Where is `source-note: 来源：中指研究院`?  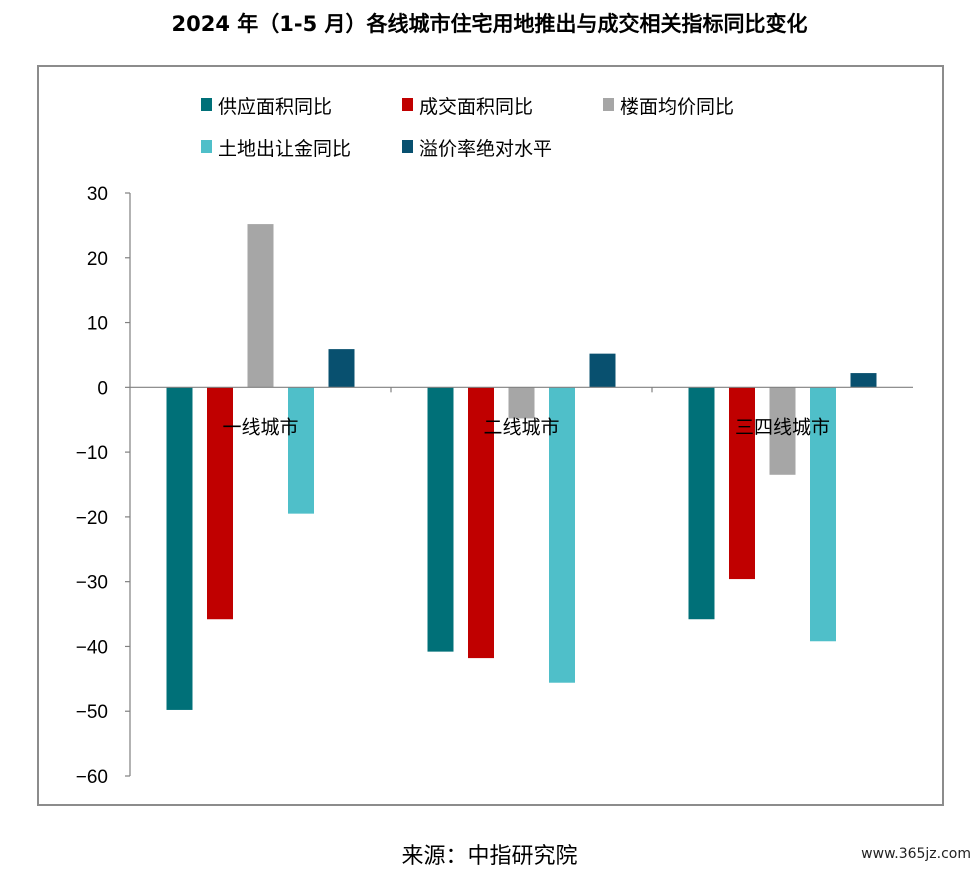 source-note: 来源：中指研究院 is located at coordinates (489, 856).